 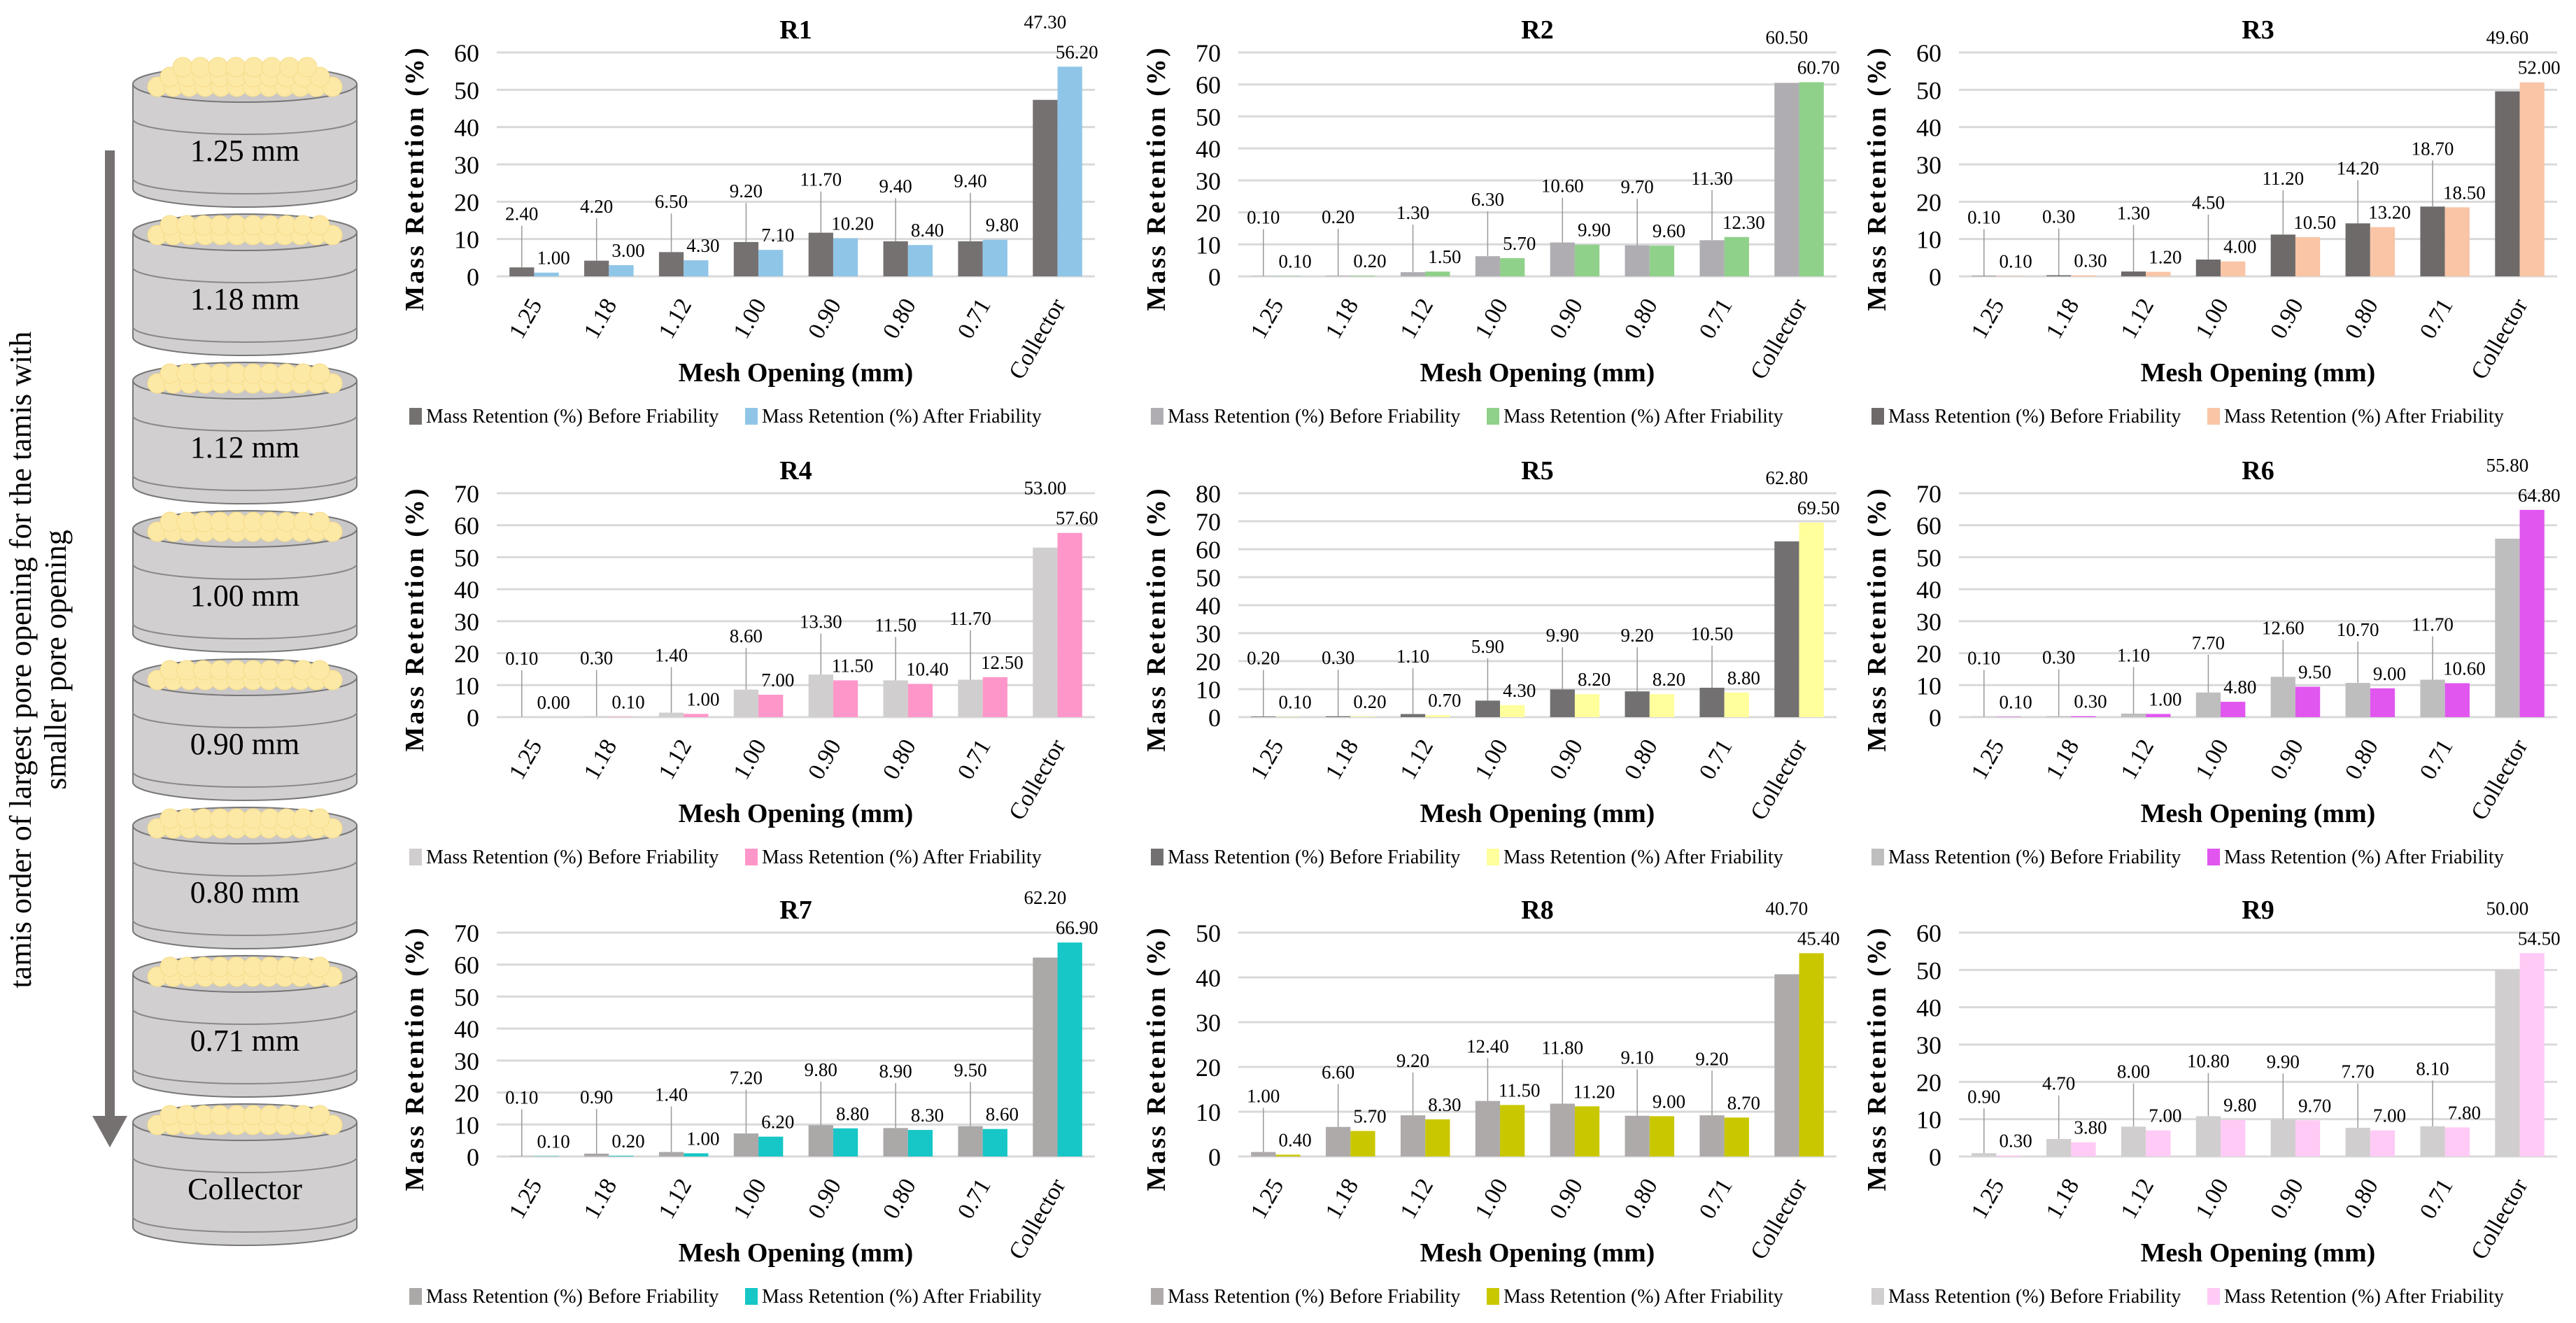 What do you see at coordinates (2239, 1105) in the screenshot?
I see `data-label: 9.80` at bounding box center [2239, 1105].